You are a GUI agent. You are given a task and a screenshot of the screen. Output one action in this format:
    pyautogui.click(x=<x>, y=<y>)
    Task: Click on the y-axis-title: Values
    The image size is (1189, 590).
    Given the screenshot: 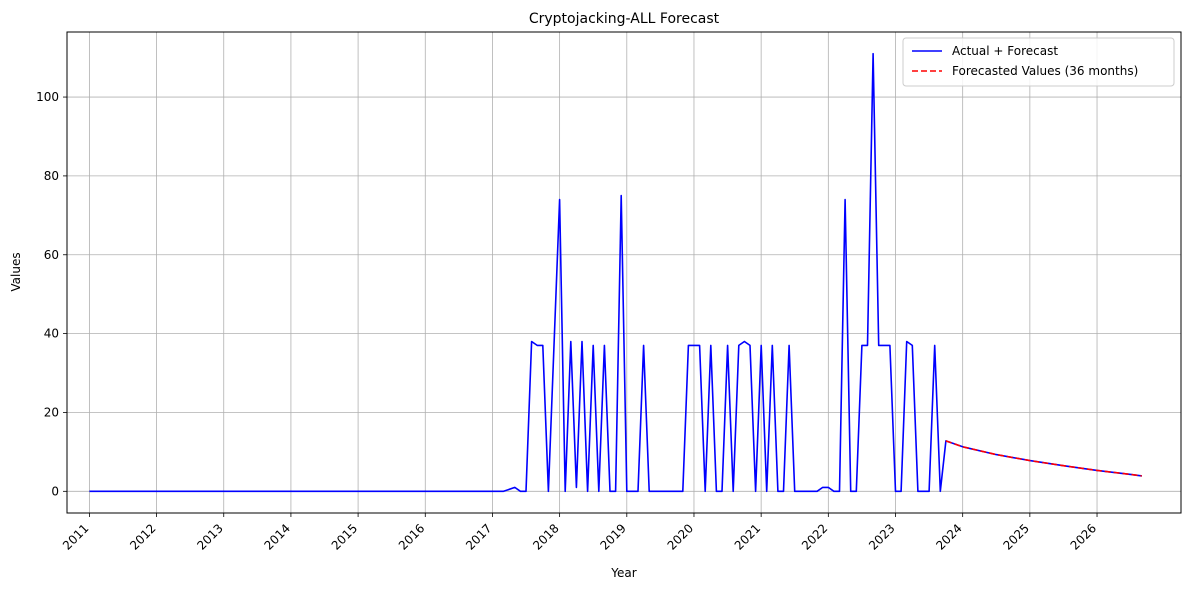 What is the action you would take?
    pyautogui.click(x=16, y=271)
    